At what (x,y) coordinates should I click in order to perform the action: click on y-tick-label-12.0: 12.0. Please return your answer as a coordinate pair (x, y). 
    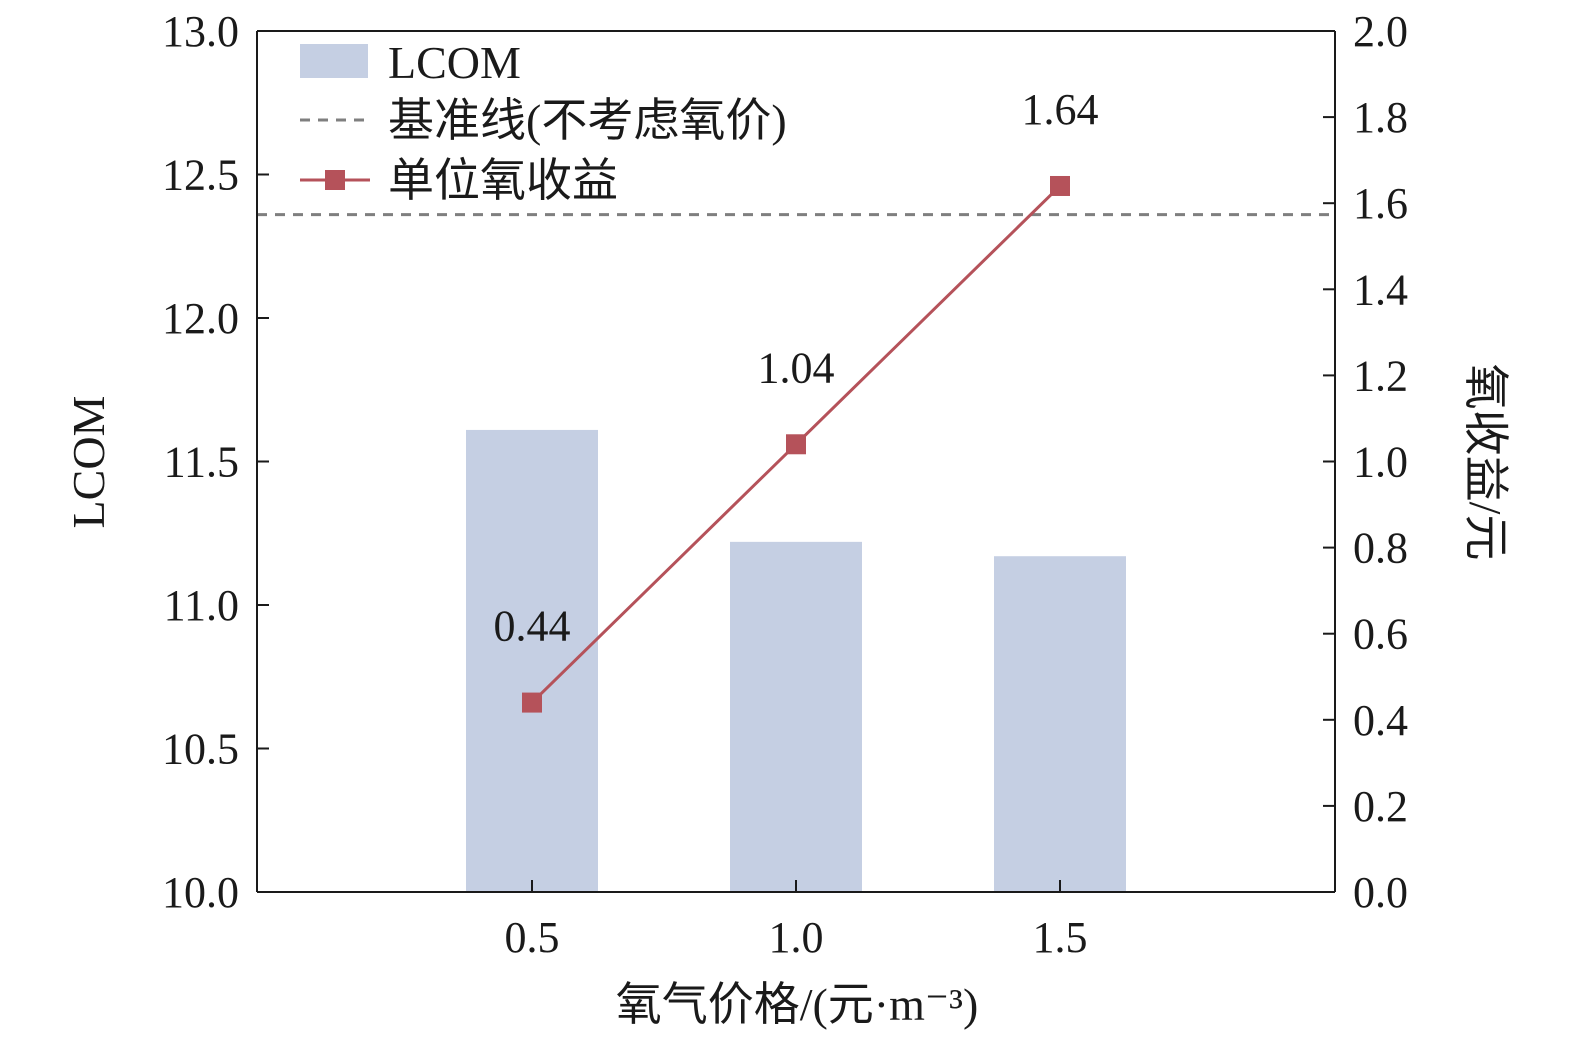
    Looking at the image, I should click on (200, 318).